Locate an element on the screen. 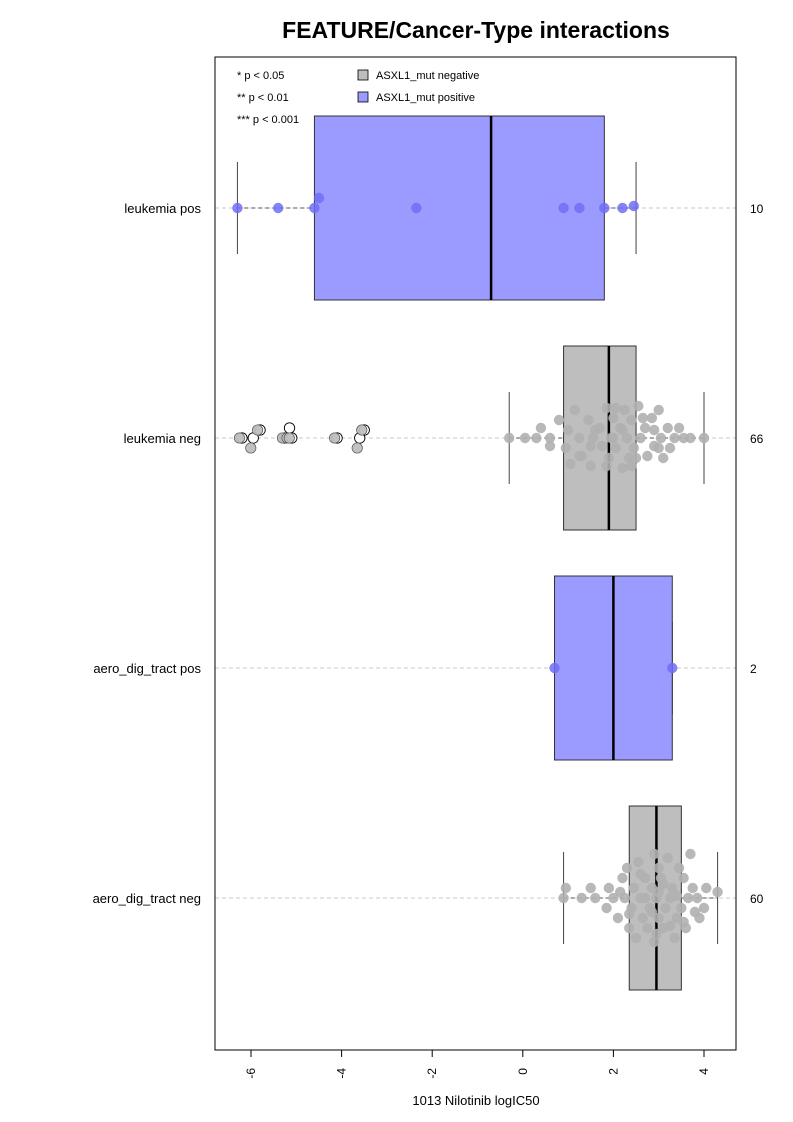 The height and width of the screenshot is (1122, 793). group-count-label: 2 is located at coordinates (753, 669).